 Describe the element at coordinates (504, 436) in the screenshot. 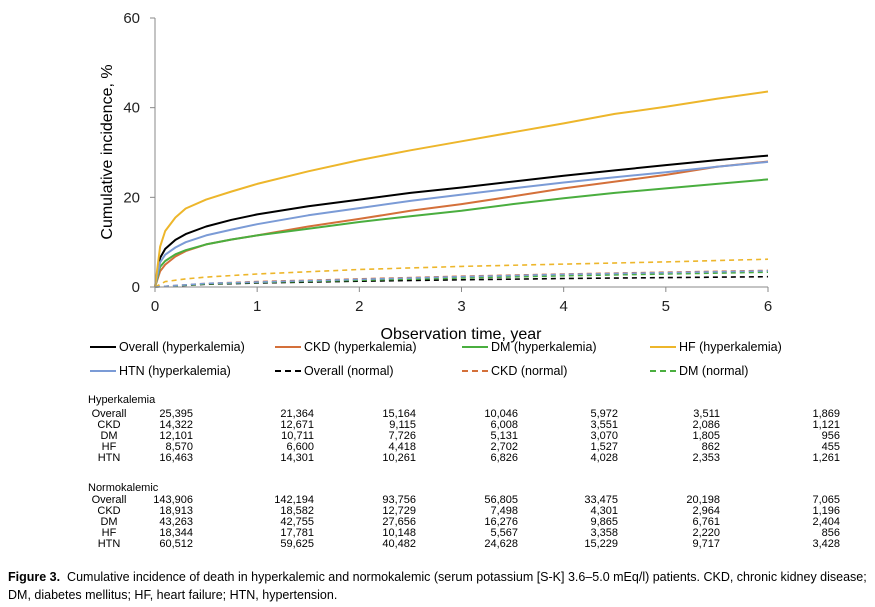

I see `risk-cell: 5,131` at that location.